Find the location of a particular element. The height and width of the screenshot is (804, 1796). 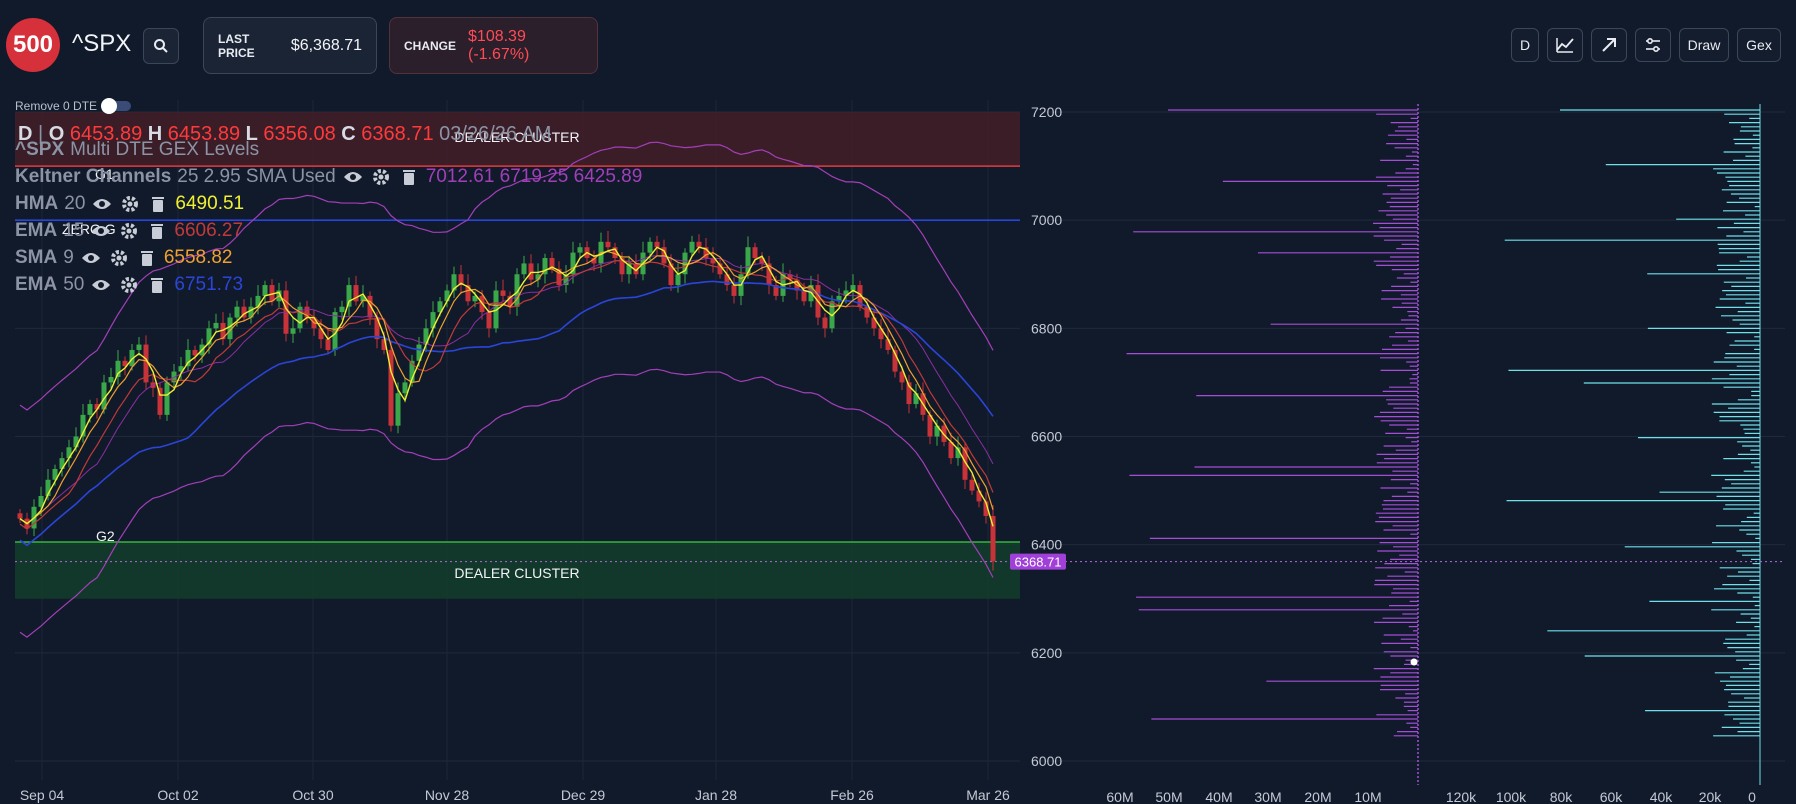

timeframe-button: D is located at coordinates (1525, 45).